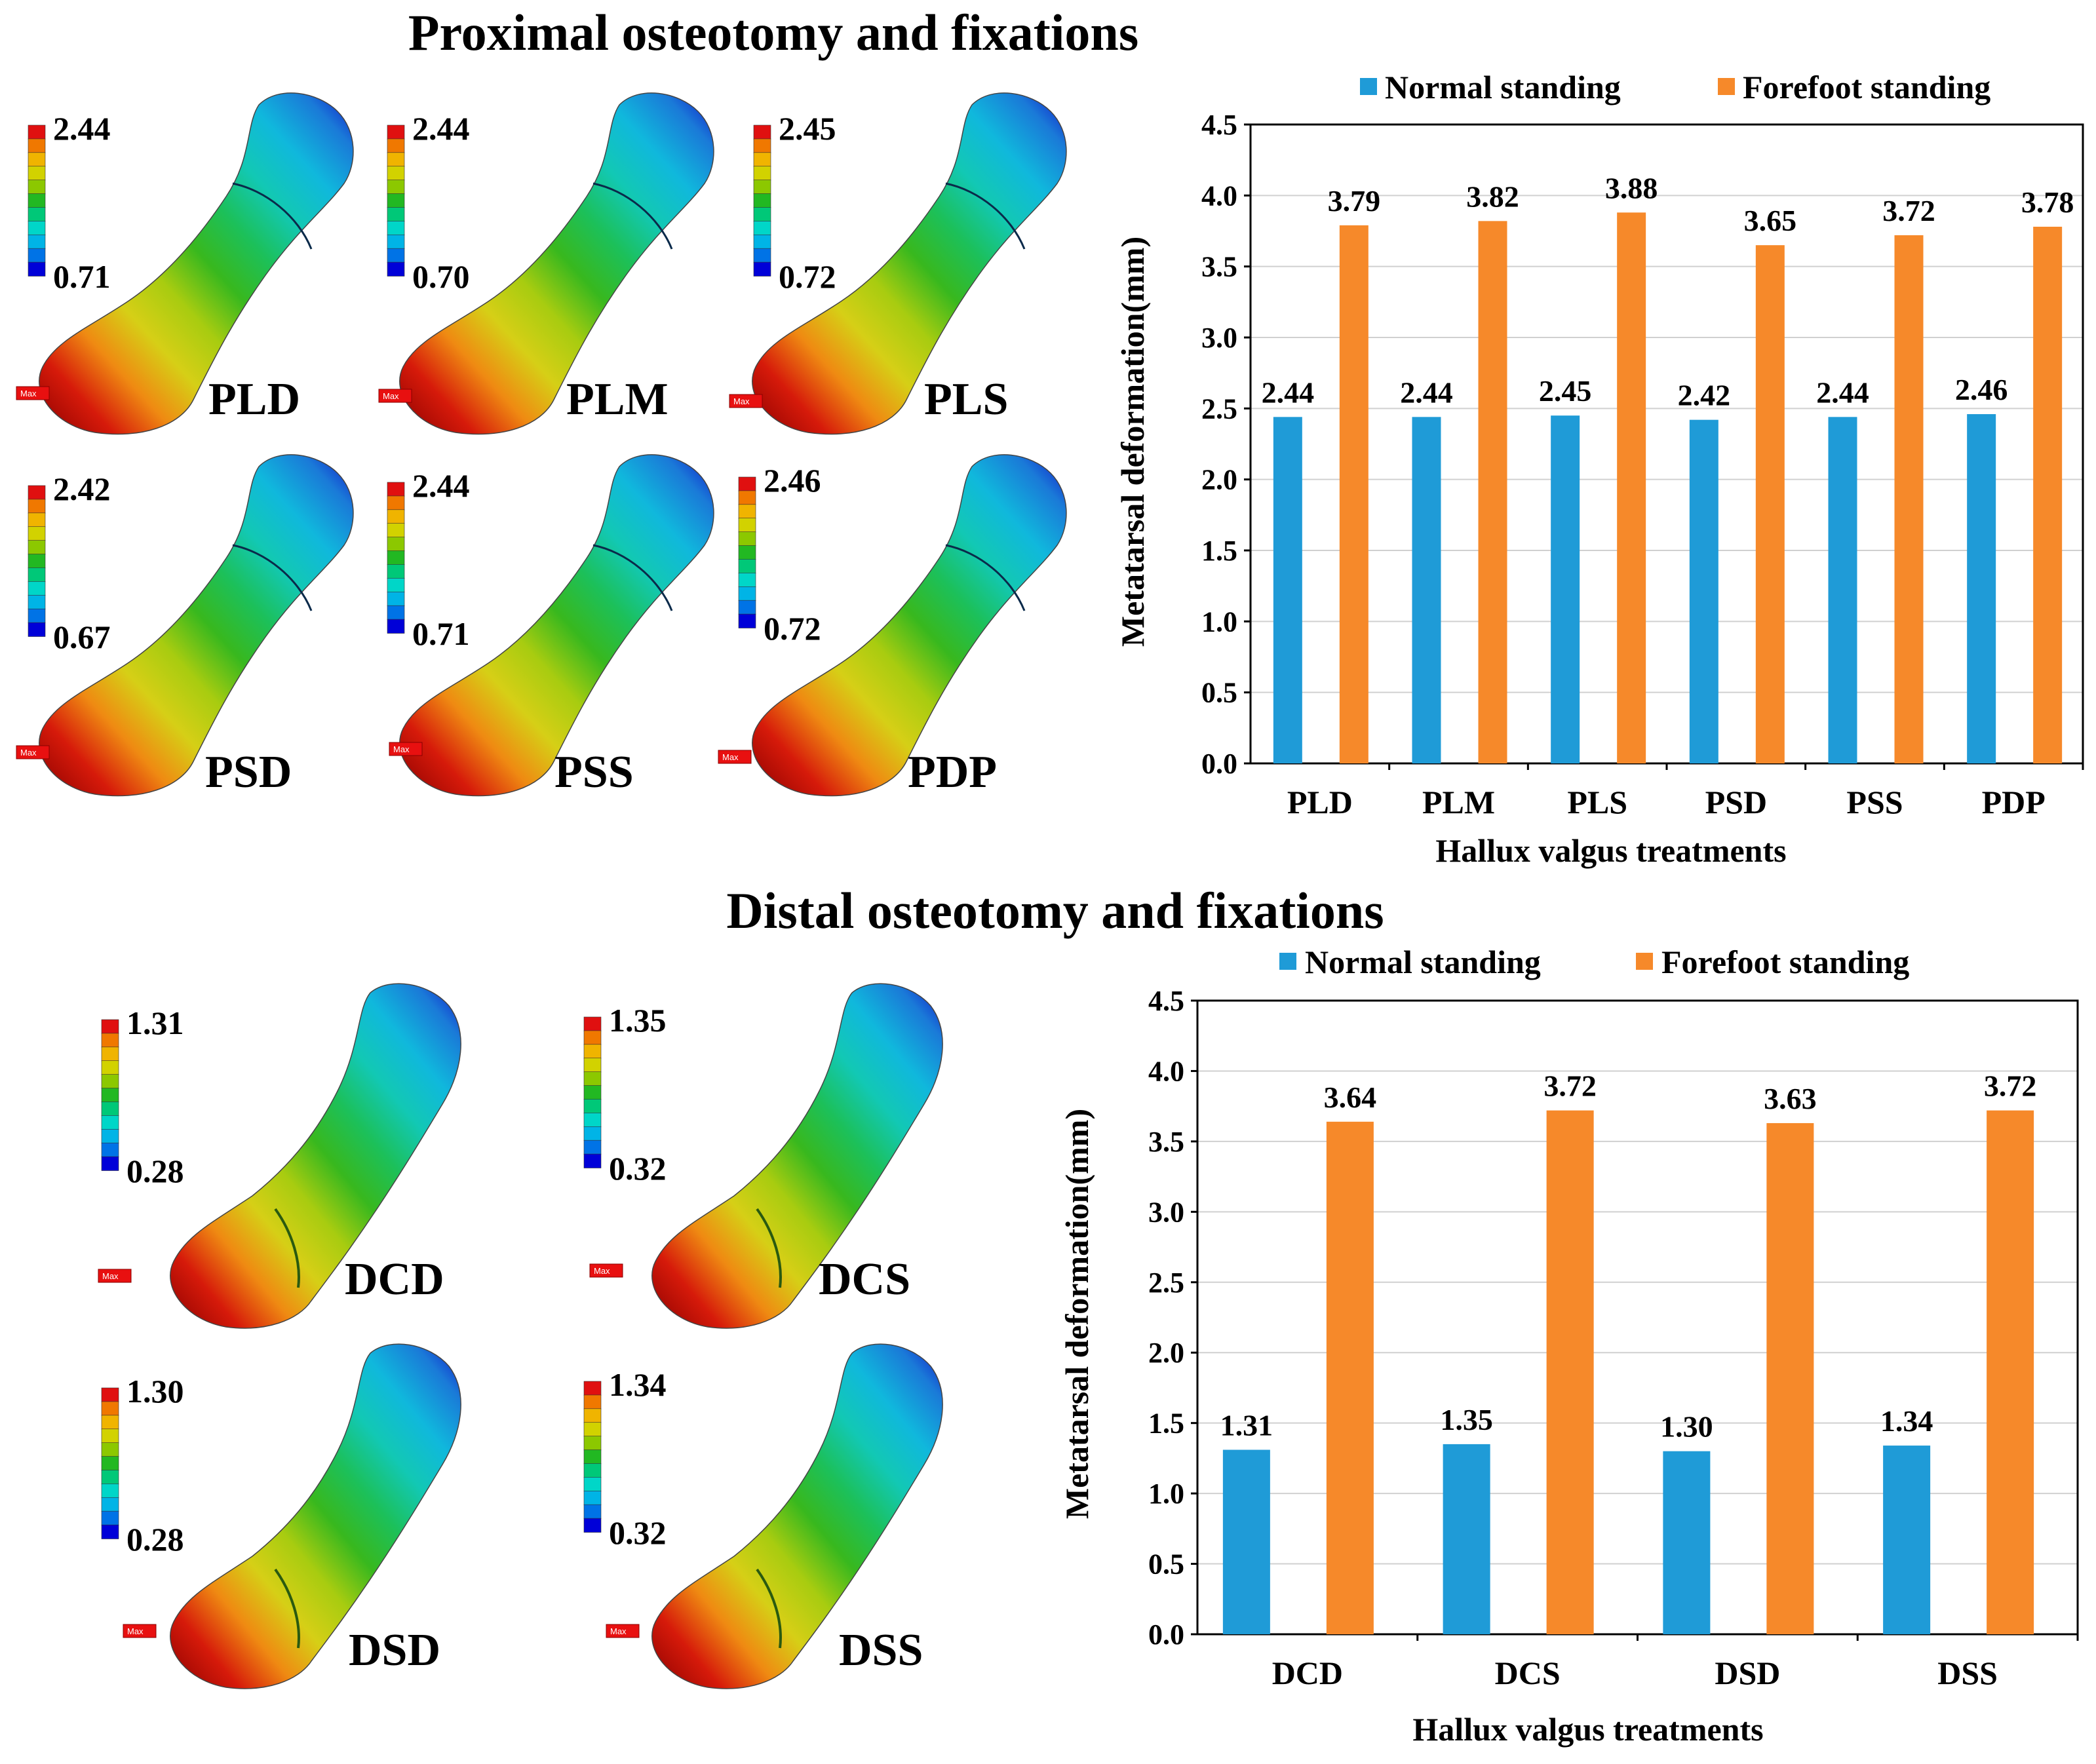 The image size is (2096, 1764). I want to click on data-label-normal-psd: 2.42, so click(1704, 395).